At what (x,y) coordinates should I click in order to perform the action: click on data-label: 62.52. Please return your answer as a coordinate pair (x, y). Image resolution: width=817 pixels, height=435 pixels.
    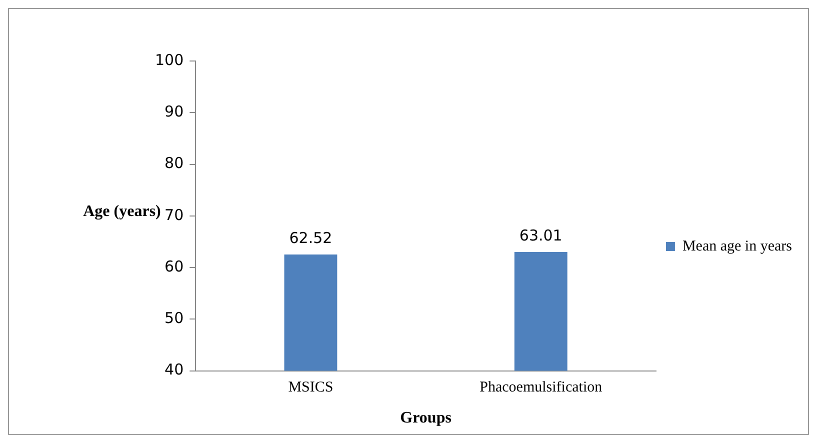
    Looking at the image, I should click on (310, 237).